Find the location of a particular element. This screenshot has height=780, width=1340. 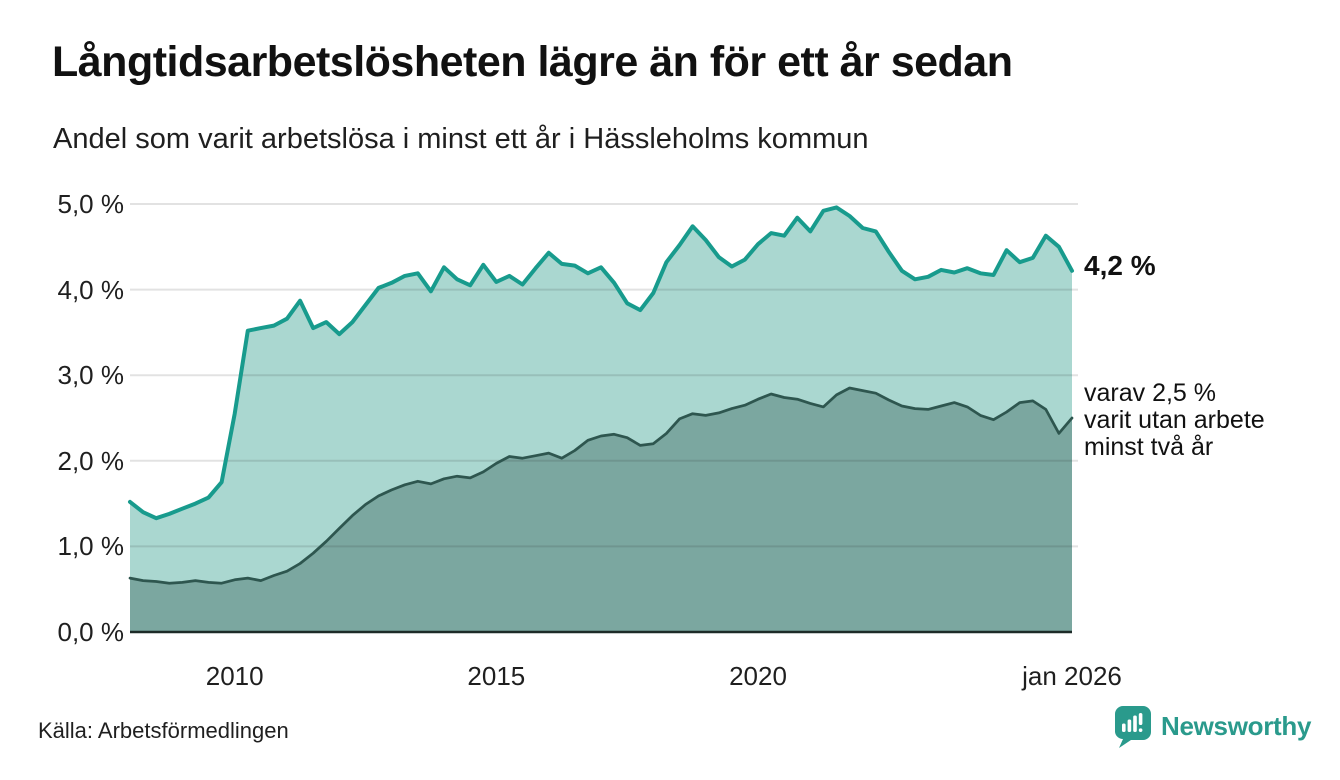

y-axis-tick-label: 1,0 % is located at coordinates (91, 546).